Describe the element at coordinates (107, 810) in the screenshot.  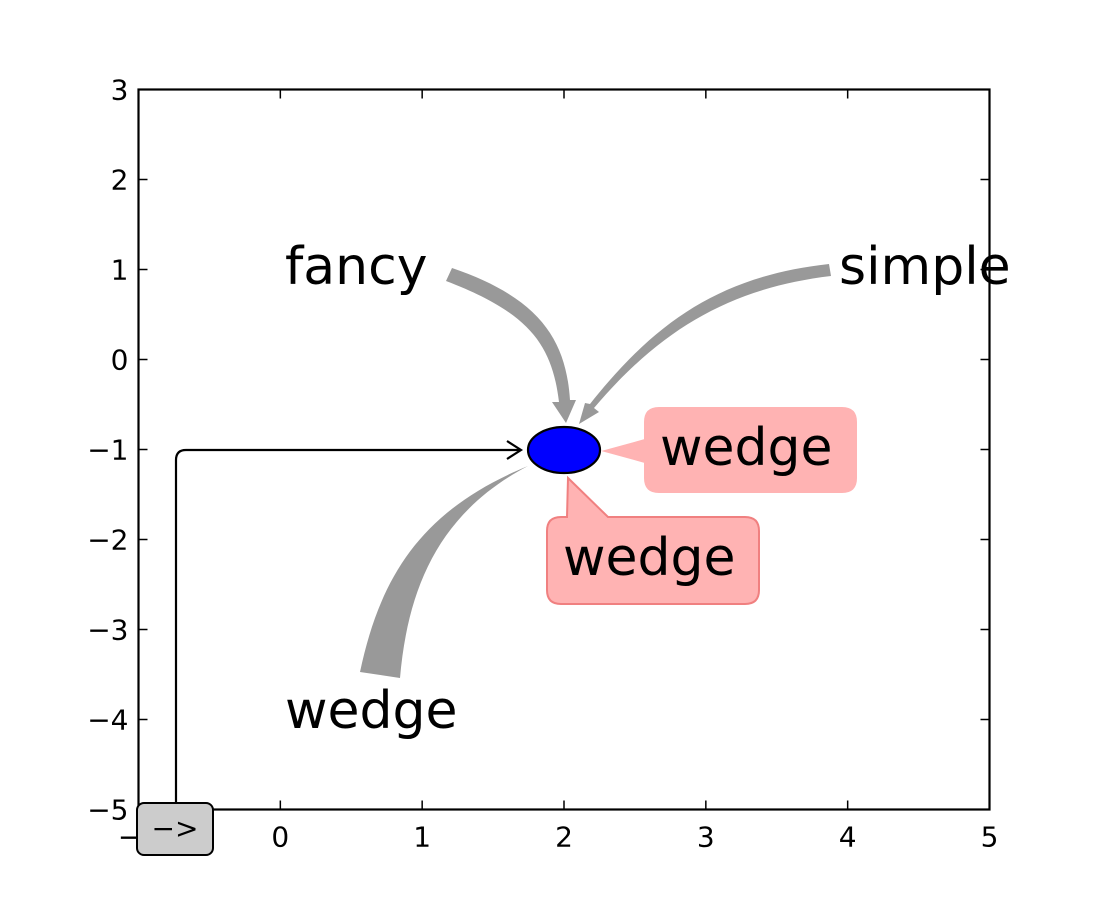
I see `y-tick-label: −5` at that location.